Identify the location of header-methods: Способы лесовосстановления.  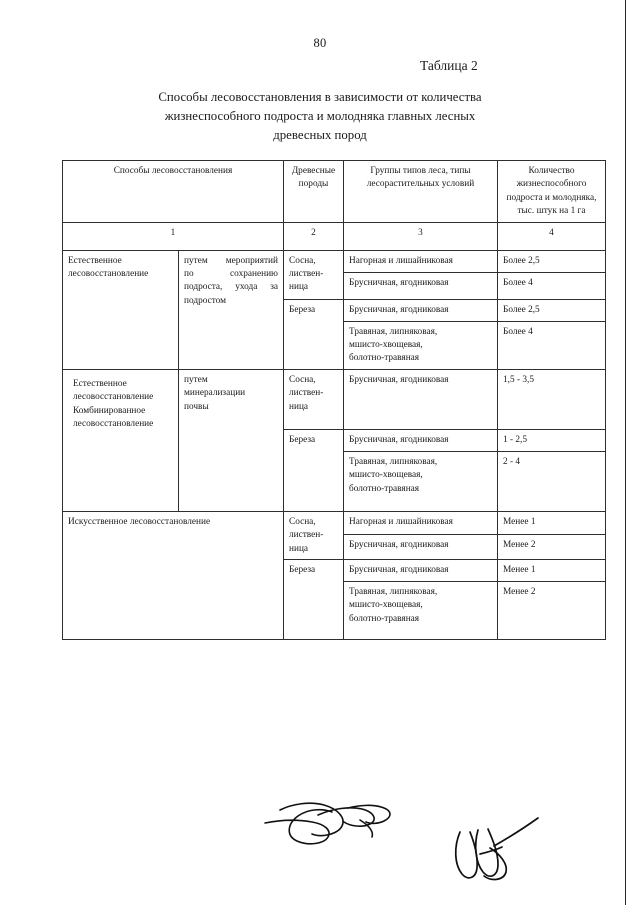
(173, 191).